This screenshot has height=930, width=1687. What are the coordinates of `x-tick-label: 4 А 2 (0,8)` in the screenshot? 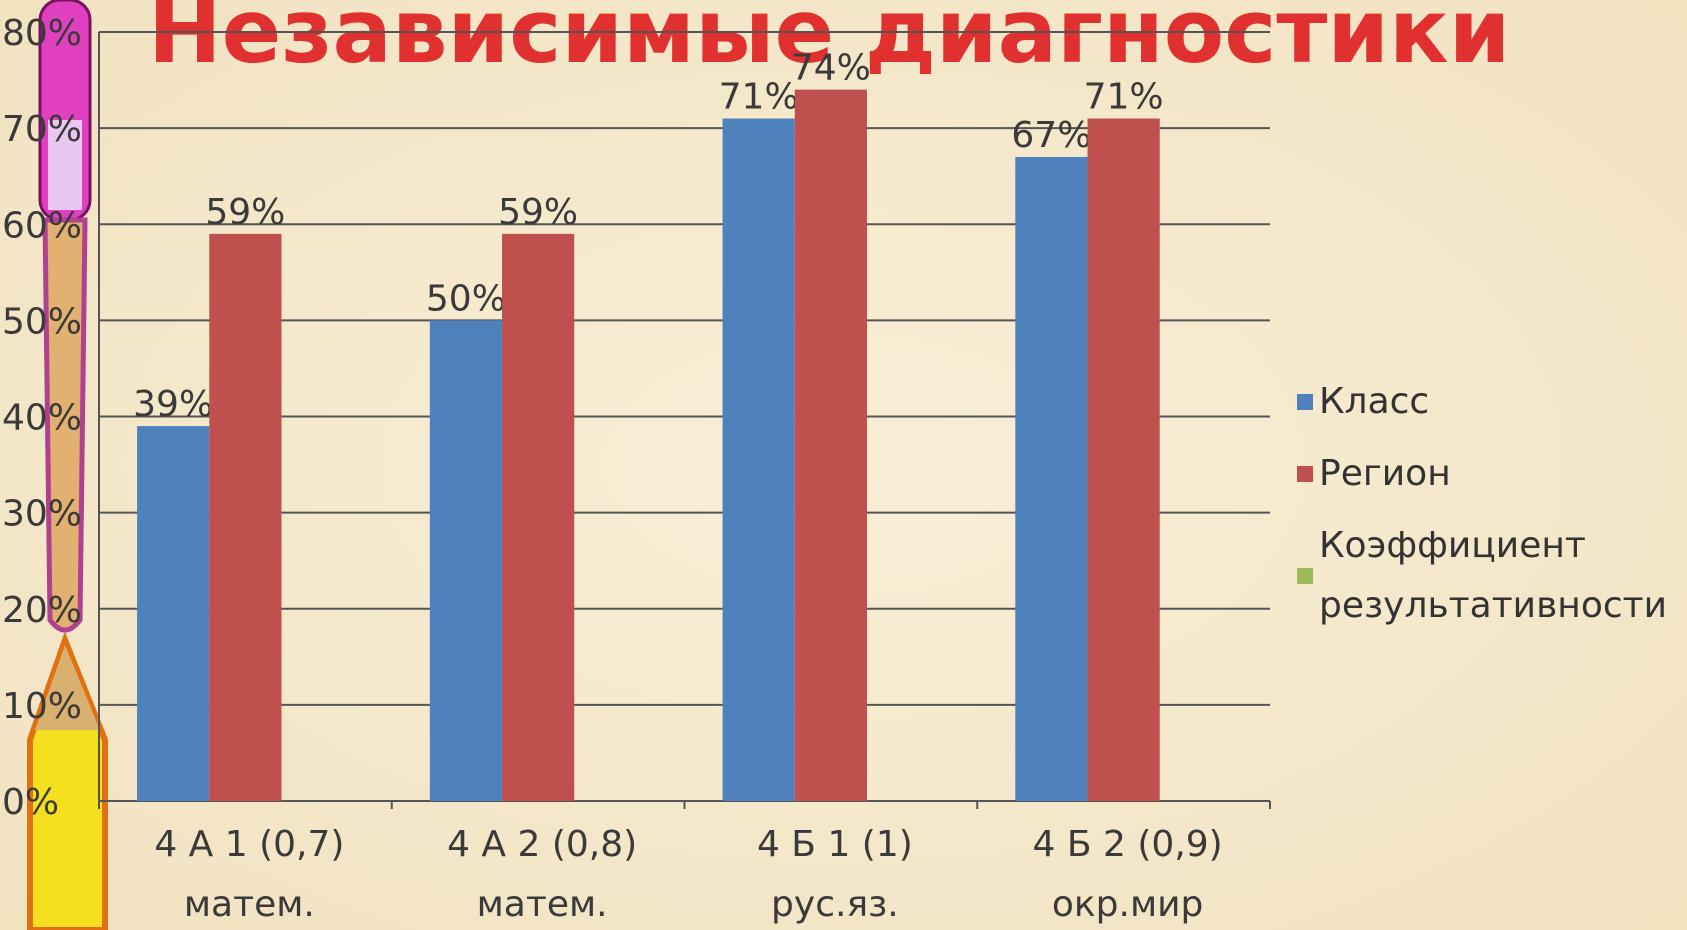 It's located at (542, 844).